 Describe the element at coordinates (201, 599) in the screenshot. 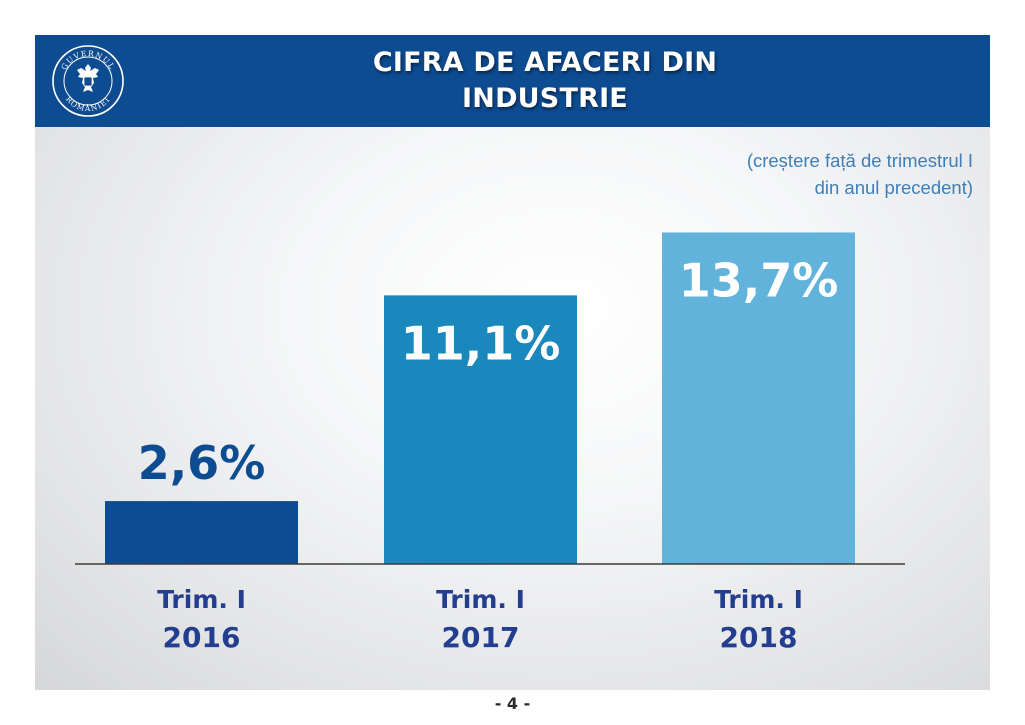

I see `category-label-1-line-1: Trim. I` at that location.